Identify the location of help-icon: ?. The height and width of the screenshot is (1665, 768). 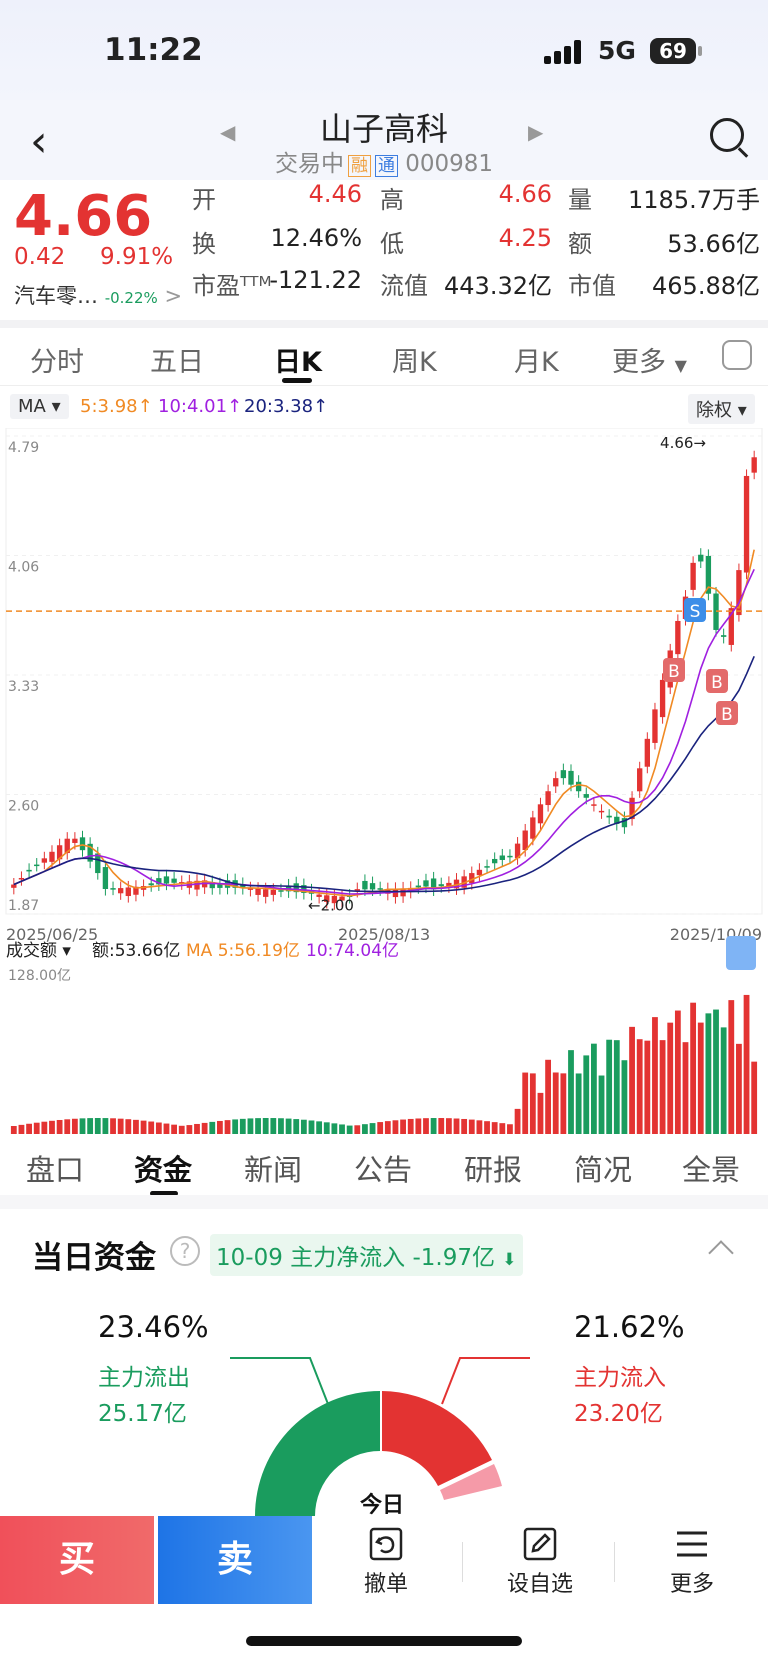
(185, 1251).